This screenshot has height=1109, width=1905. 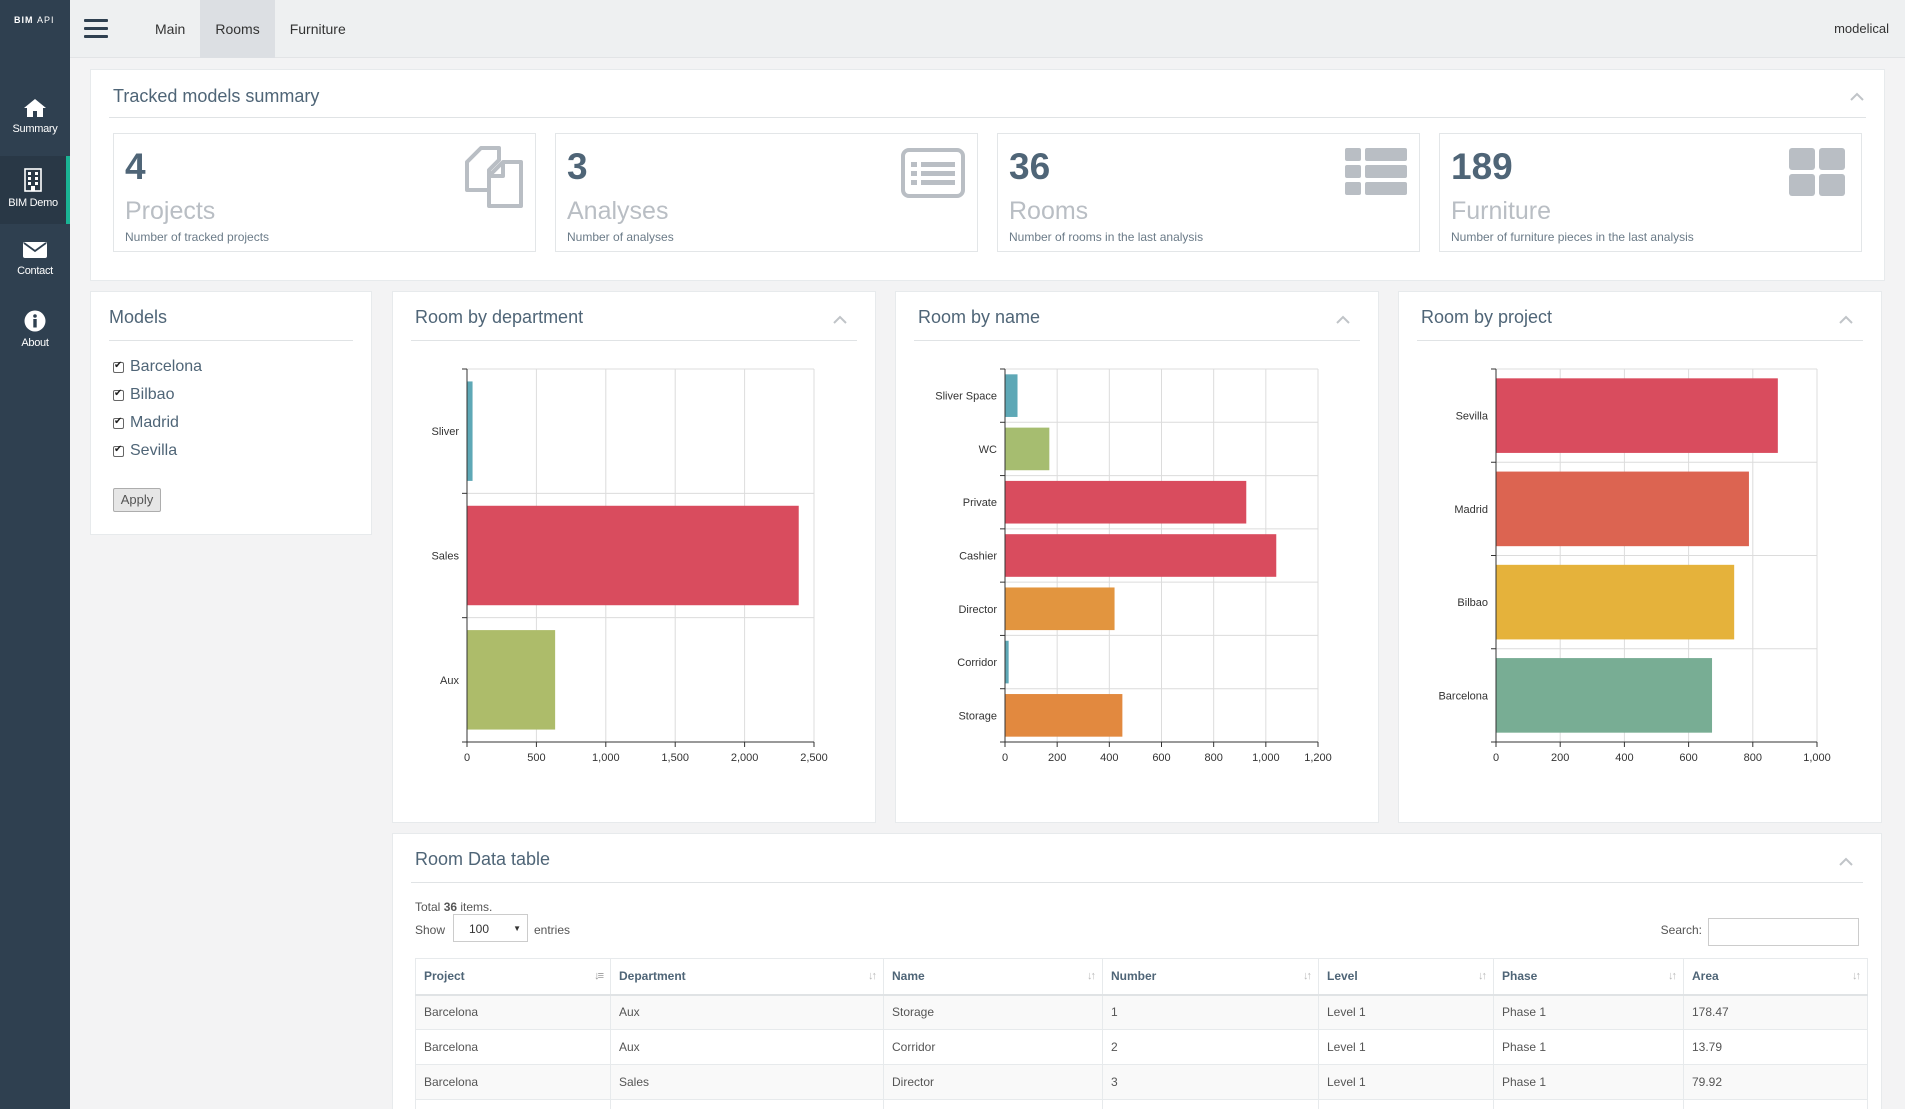 I want to click on x-tick-label: 800, so click(x=1753, y=758).